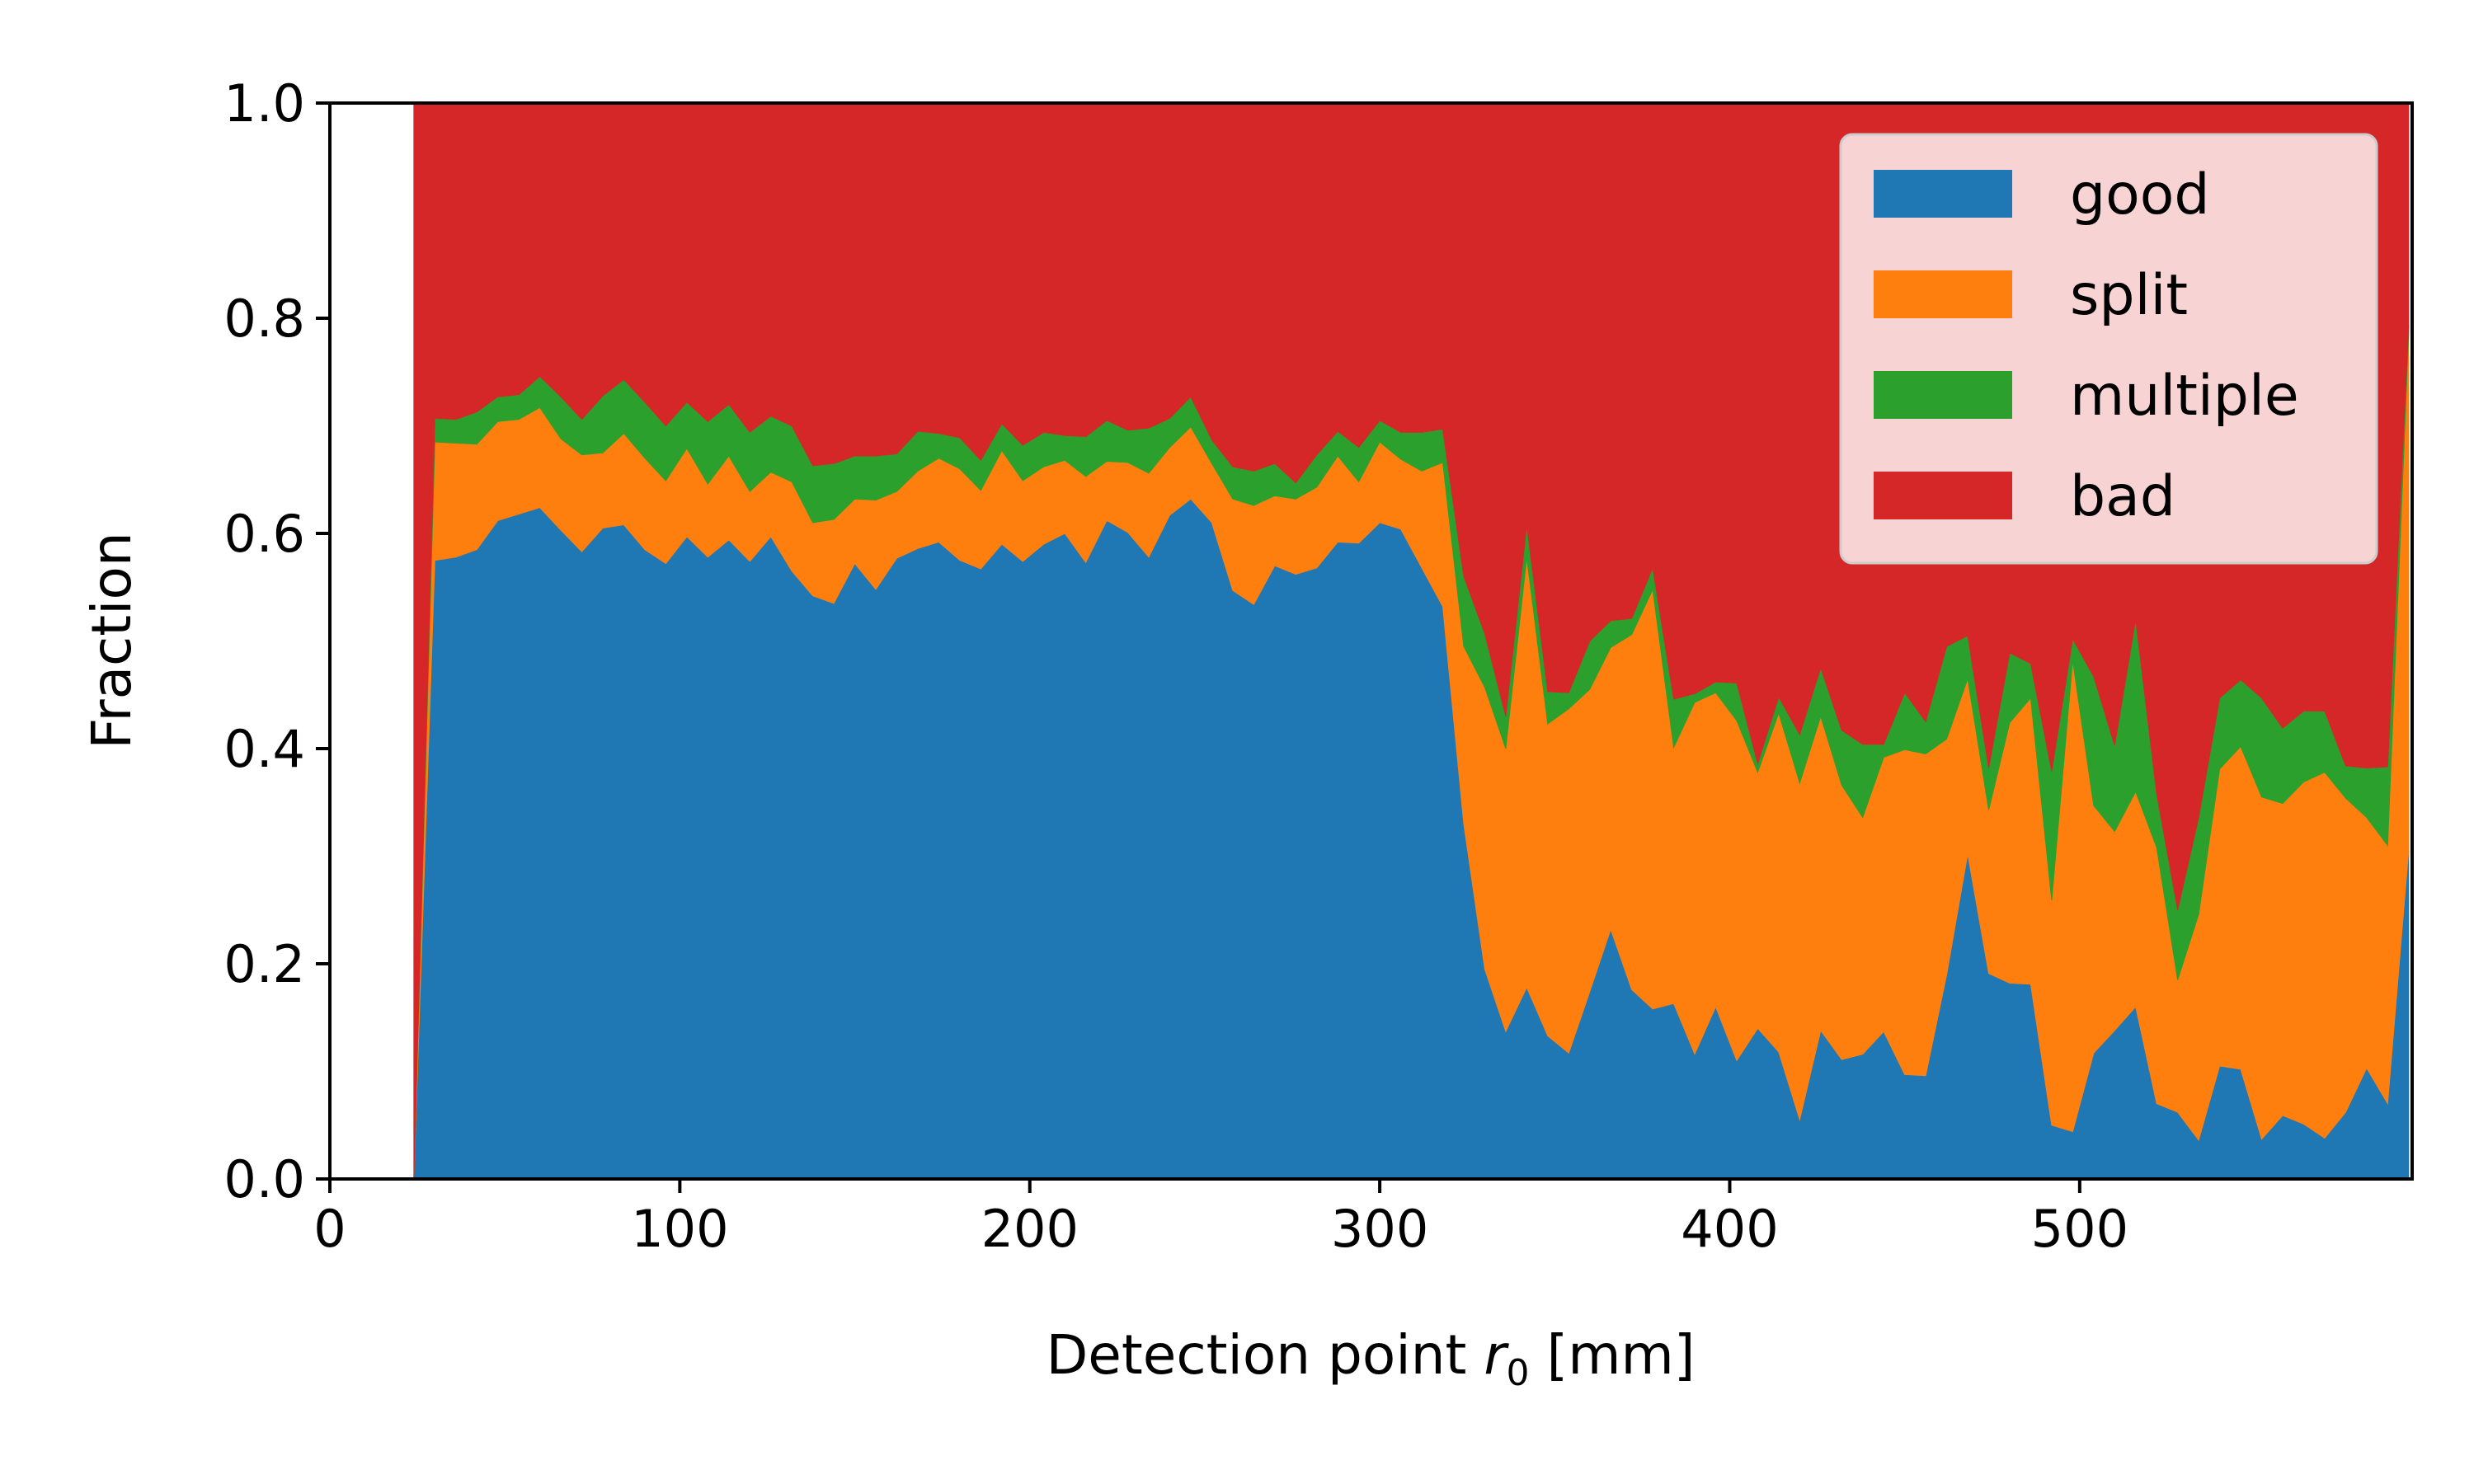  Describe the element at coordinates (1943, 495) in the screenshot. I see `legend-swatch-bad` at that location.